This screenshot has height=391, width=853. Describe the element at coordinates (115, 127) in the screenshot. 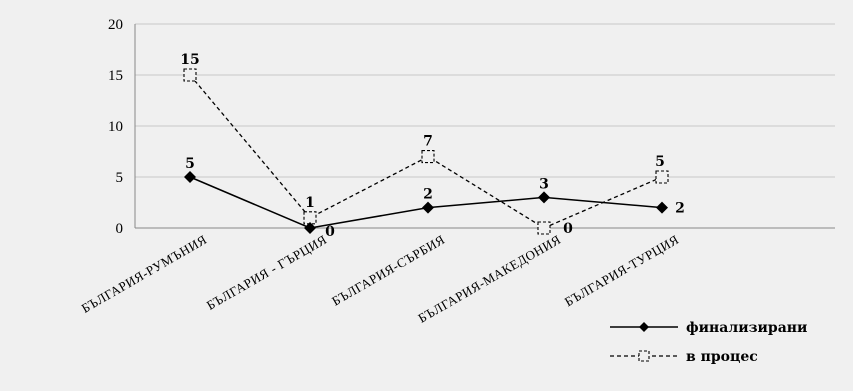

I see `y-tick-label: 10` at that location.